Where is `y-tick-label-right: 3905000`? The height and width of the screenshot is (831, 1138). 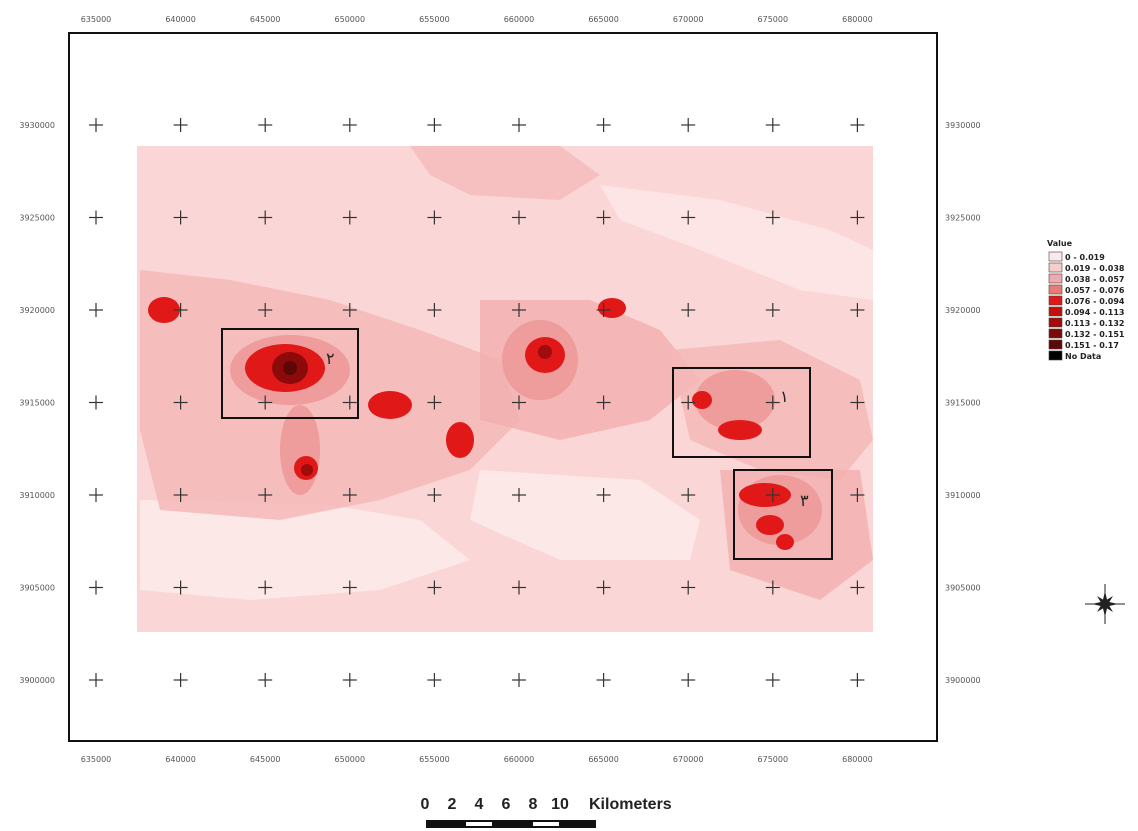
y-tick-label-right: 3905000 is located at coordinates (963, 588).